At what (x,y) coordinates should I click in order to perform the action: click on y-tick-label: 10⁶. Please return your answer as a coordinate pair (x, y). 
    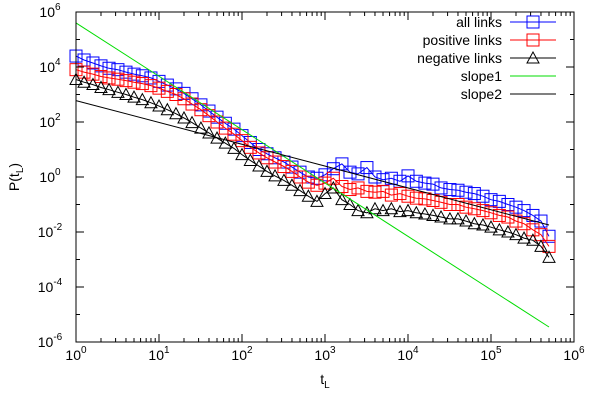
    Looking at the image, I should click on (50, 11).